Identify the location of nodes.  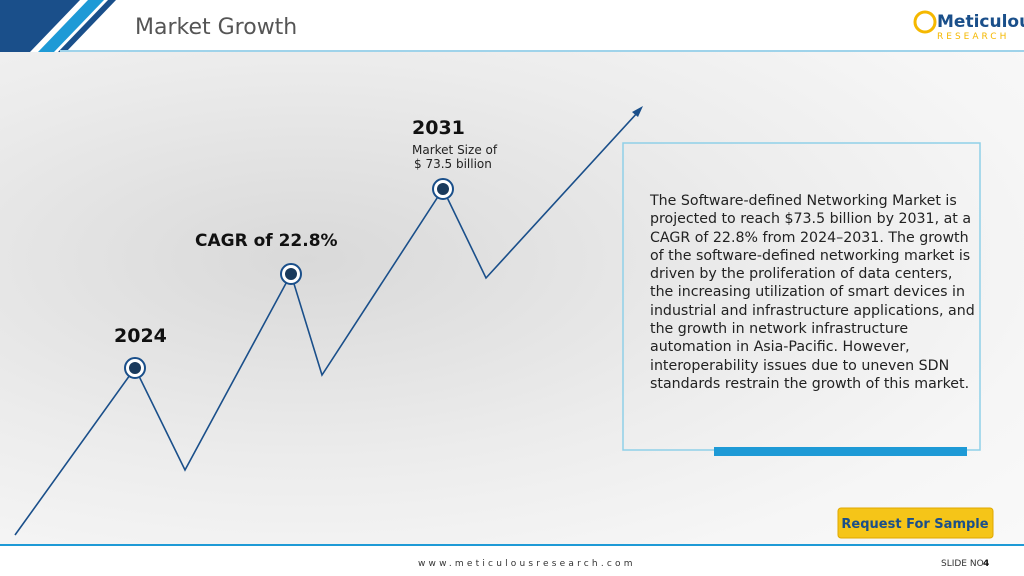
(289, 278).